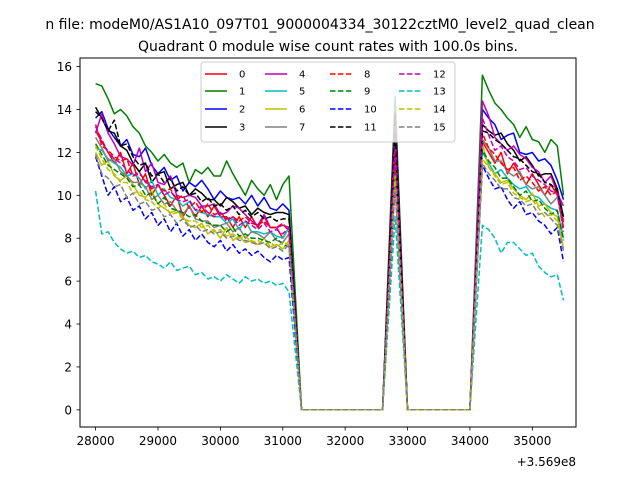  I want to click on legend-label-5: 5, so click(302, 92).